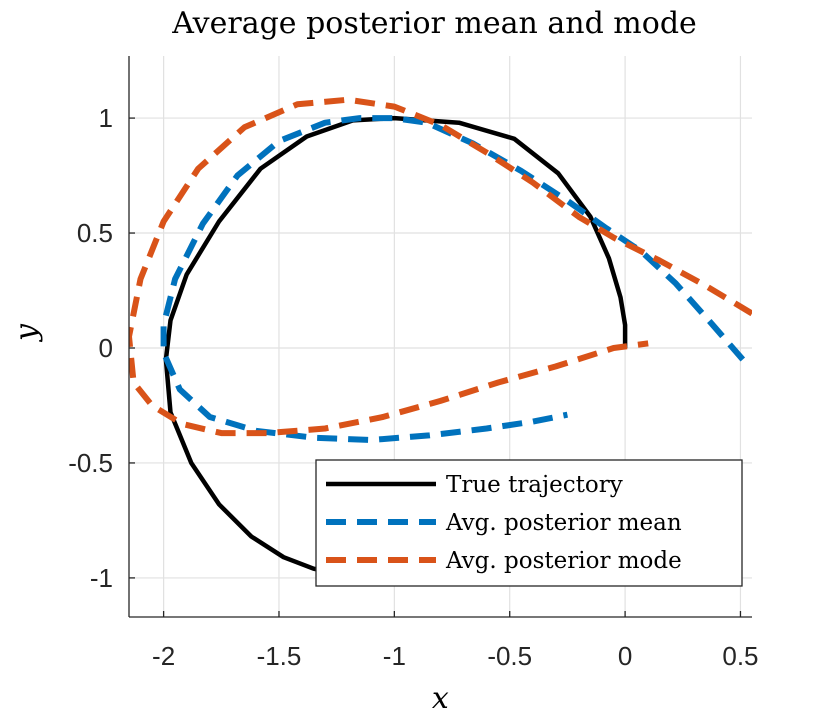 Image resolution: width=830 pixels, height=720 pixels. I want to click on x-tick-label: 0, so click(625, 656).